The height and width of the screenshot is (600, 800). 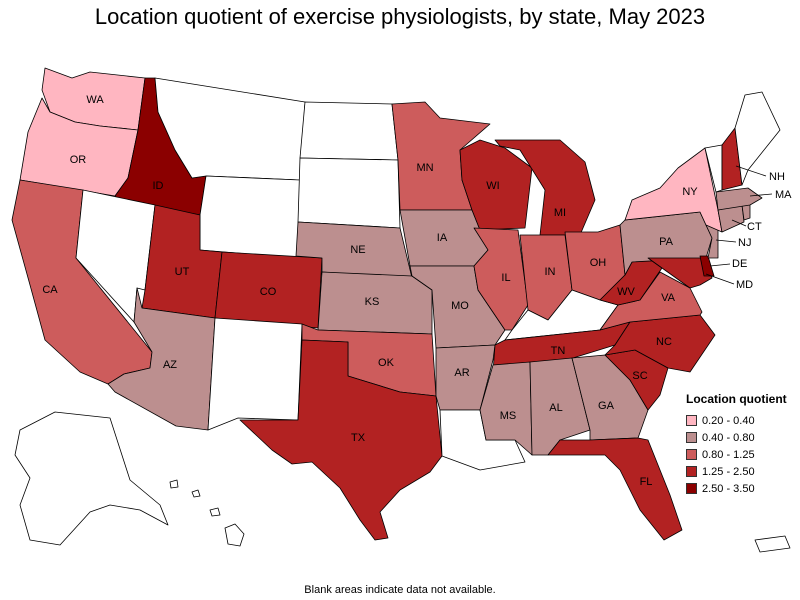 What do you see at coordinates (728, 471) in the screenshot?
I see `legend-label: 1.25 - 2.50` at bounding box center [728, 471].